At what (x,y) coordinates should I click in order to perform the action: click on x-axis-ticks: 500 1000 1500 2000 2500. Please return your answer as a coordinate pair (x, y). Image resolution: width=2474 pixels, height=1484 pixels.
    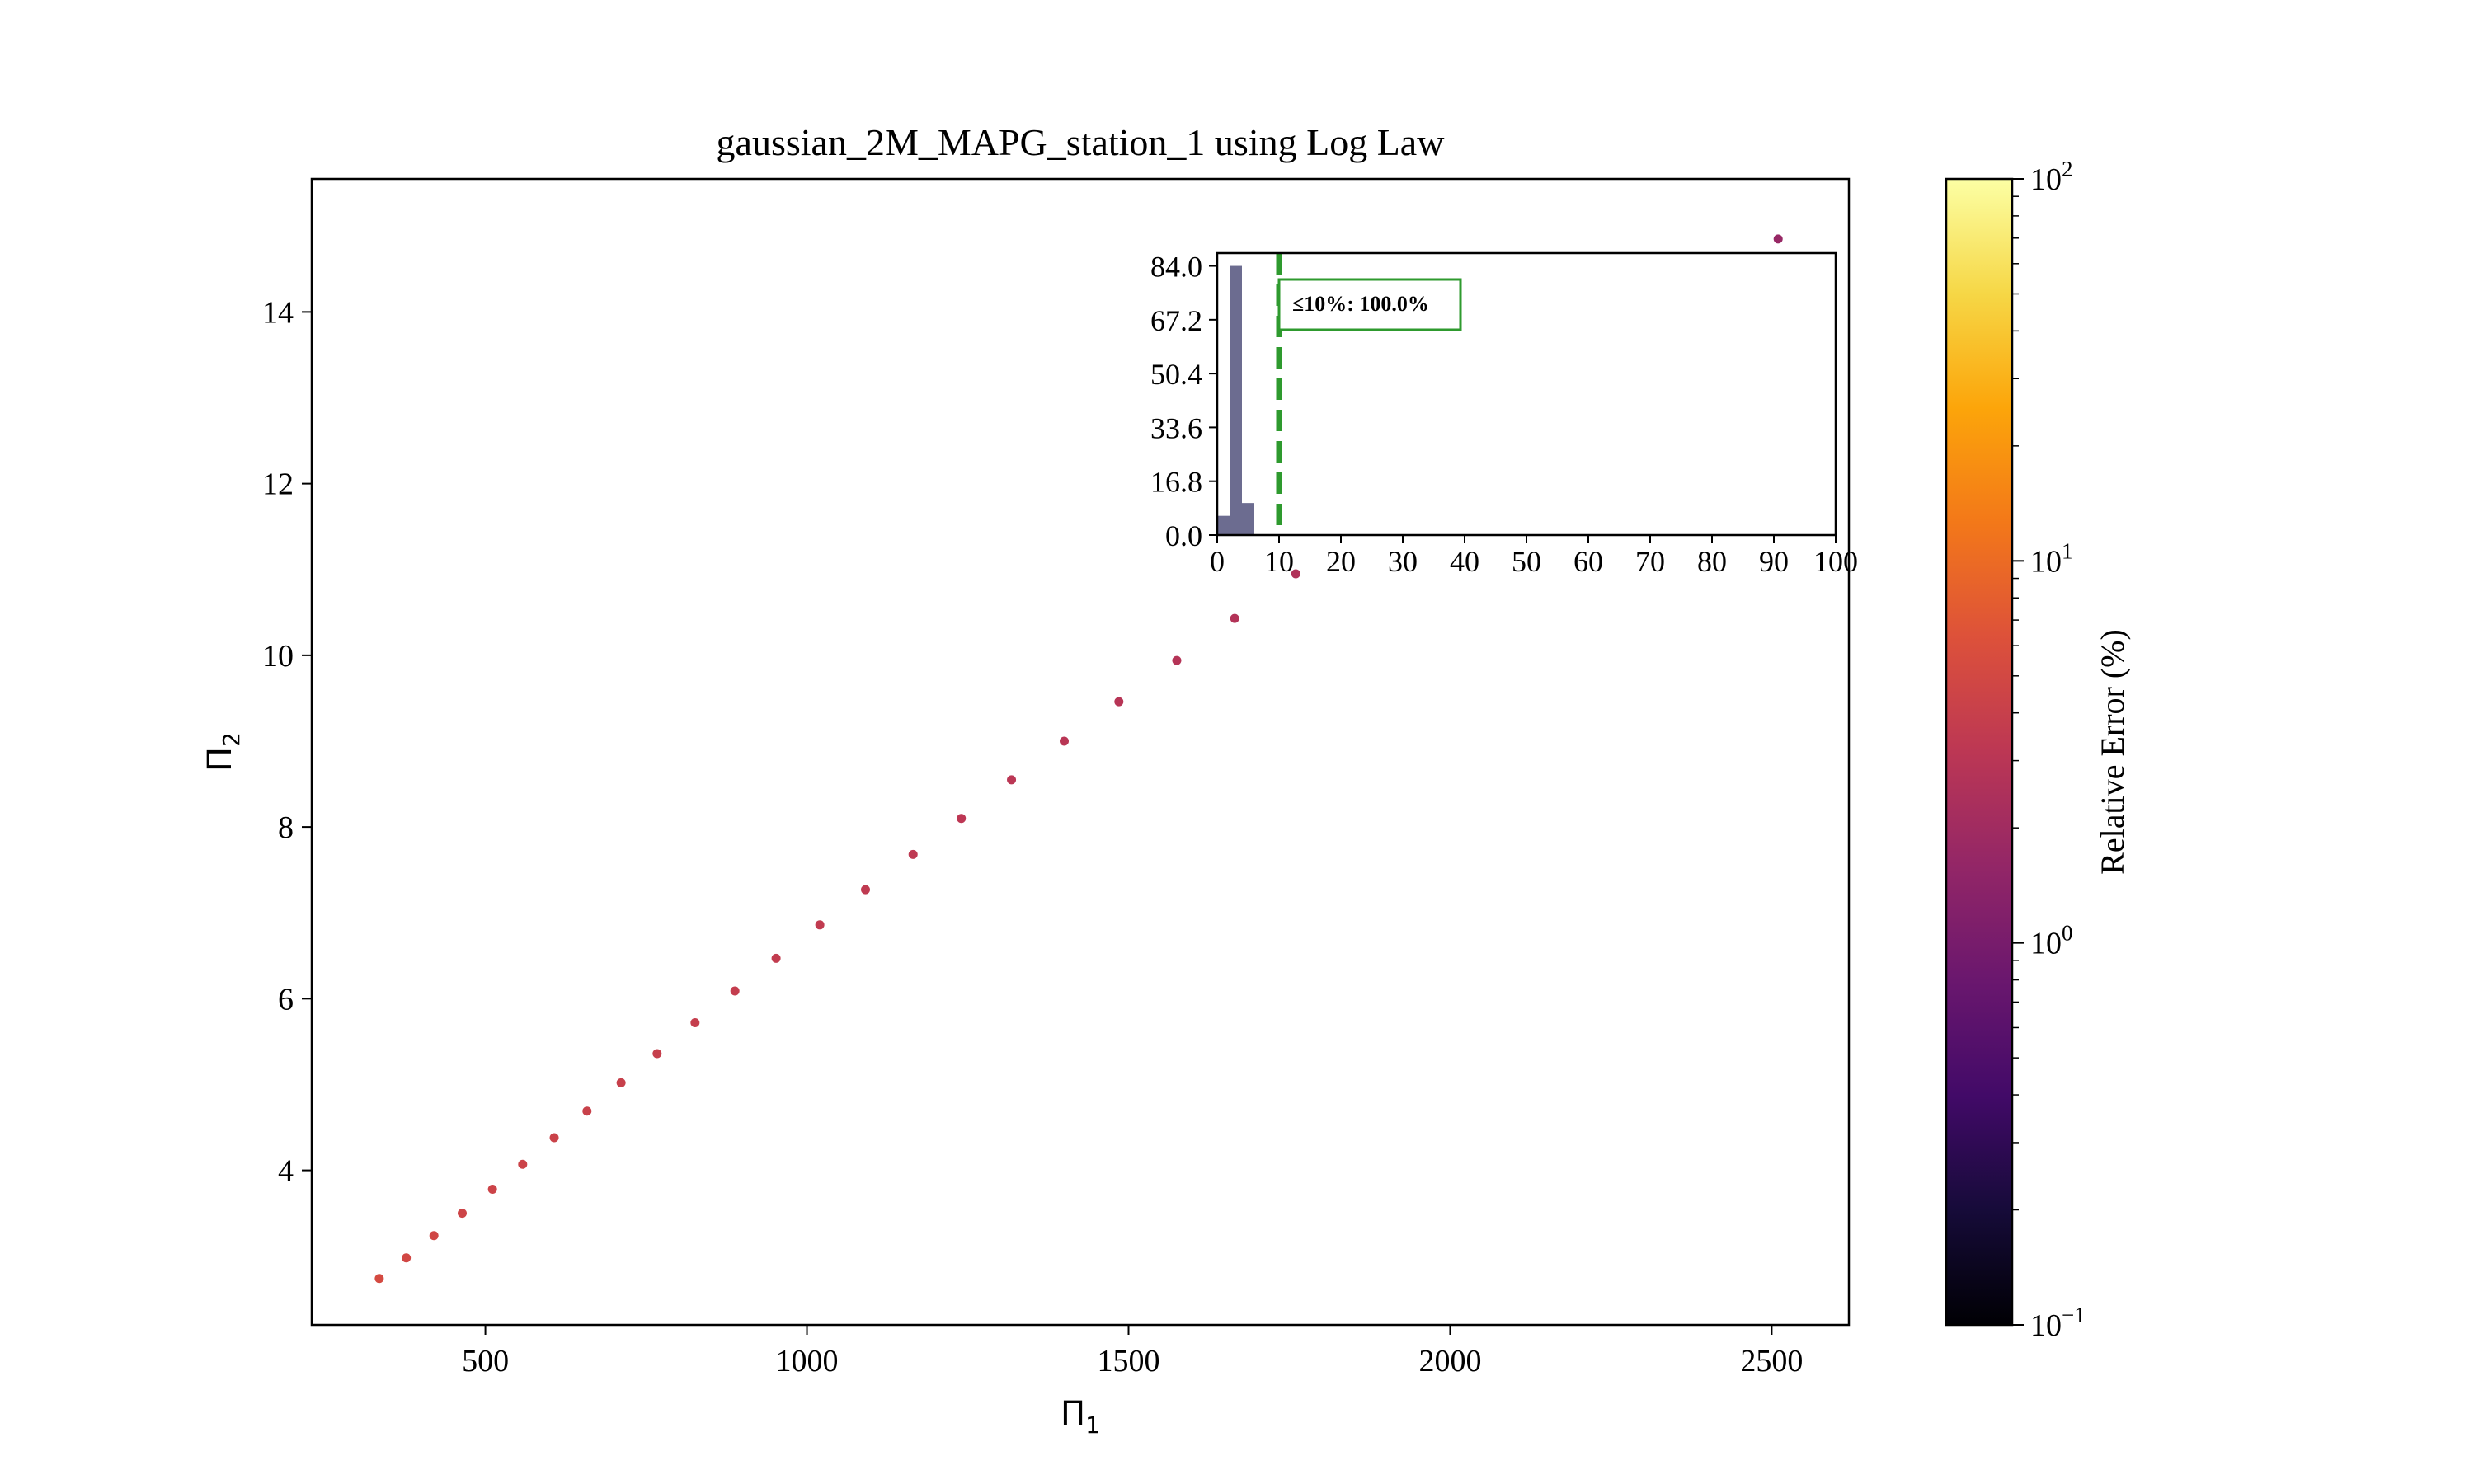
    Looking at the image, I should click on (1132, 1351).